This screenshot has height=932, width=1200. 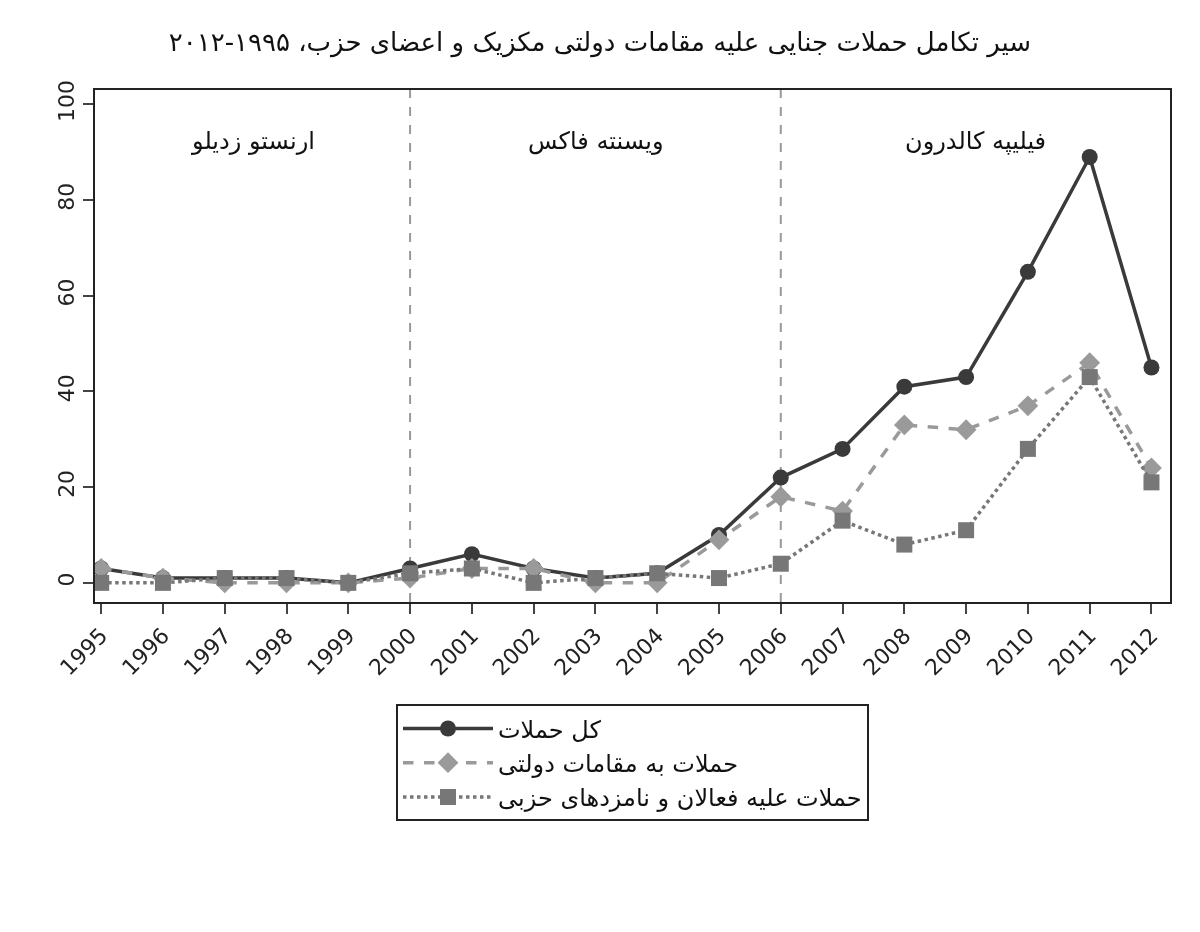 What do you see at coordinates (253, 141) in the screenshot?
I see `annotation: ارنستو زدیلو` at bounding box center [253, 141].